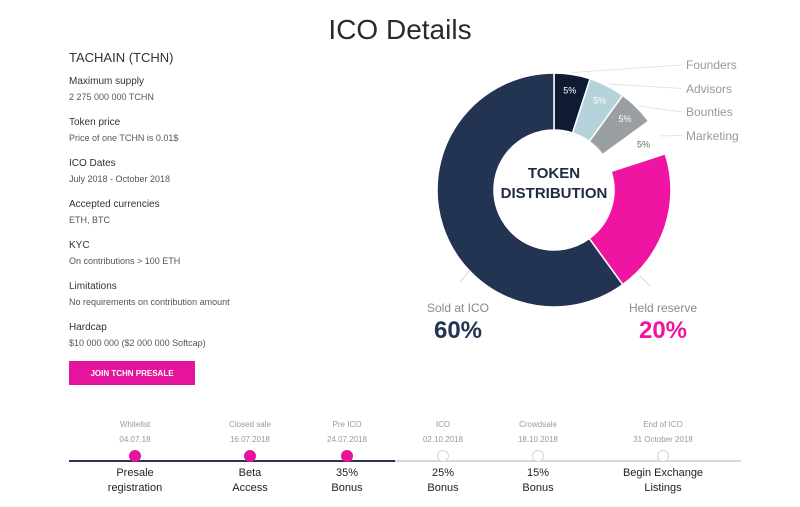 The height and width of the screenshot is (507, 800). I want to click on detail-label: Token price, so click(95, 122).